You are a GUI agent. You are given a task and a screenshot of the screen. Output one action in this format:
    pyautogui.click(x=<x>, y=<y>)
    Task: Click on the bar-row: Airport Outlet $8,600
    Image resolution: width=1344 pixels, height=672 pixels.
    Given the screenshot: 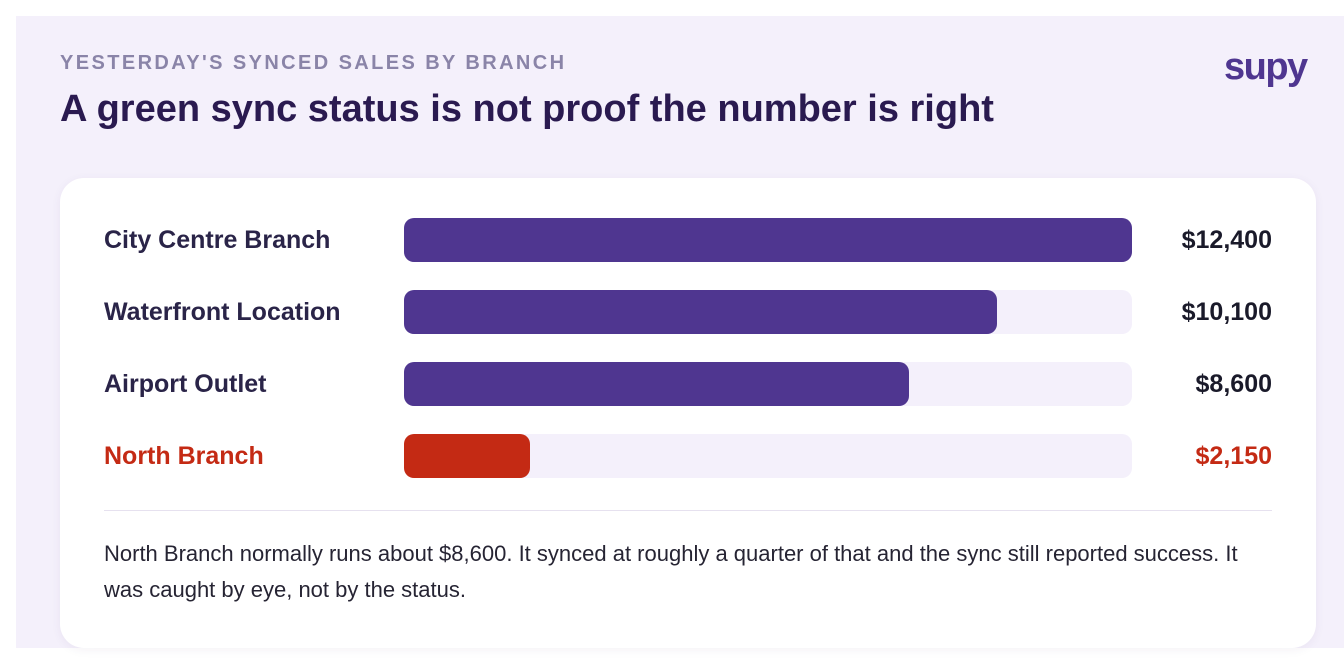 What is the action you would take?
    pyautogui.click(x=688, y=384)
    